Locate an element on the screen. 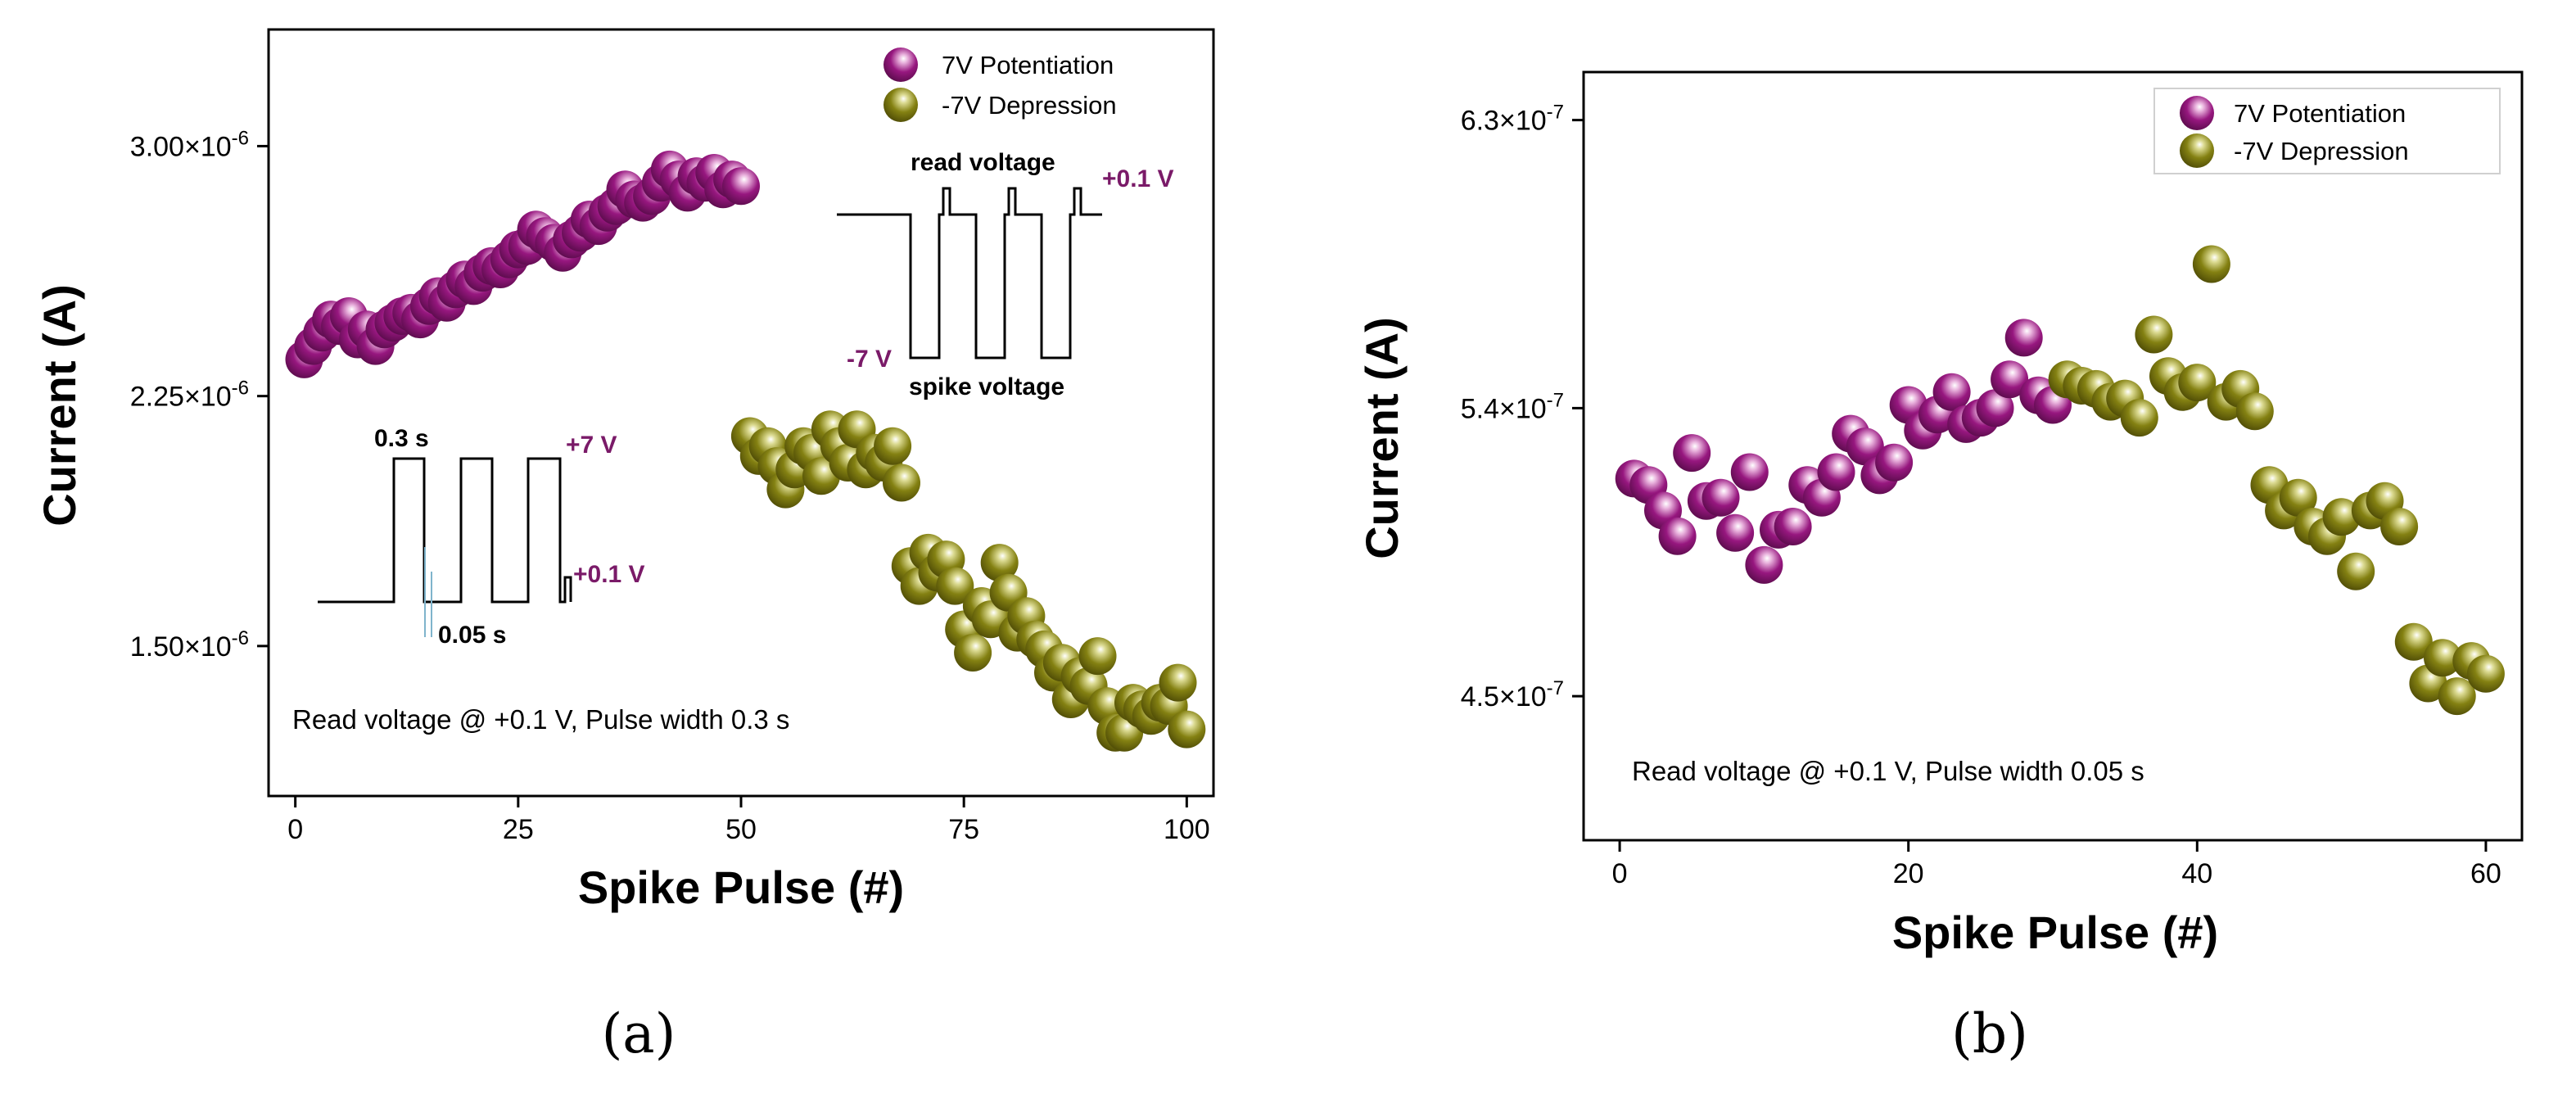 The width and height of the screenshot is (2576, 1099). inset-depression-low-label: -7 V is located at coordinates (869, 359).